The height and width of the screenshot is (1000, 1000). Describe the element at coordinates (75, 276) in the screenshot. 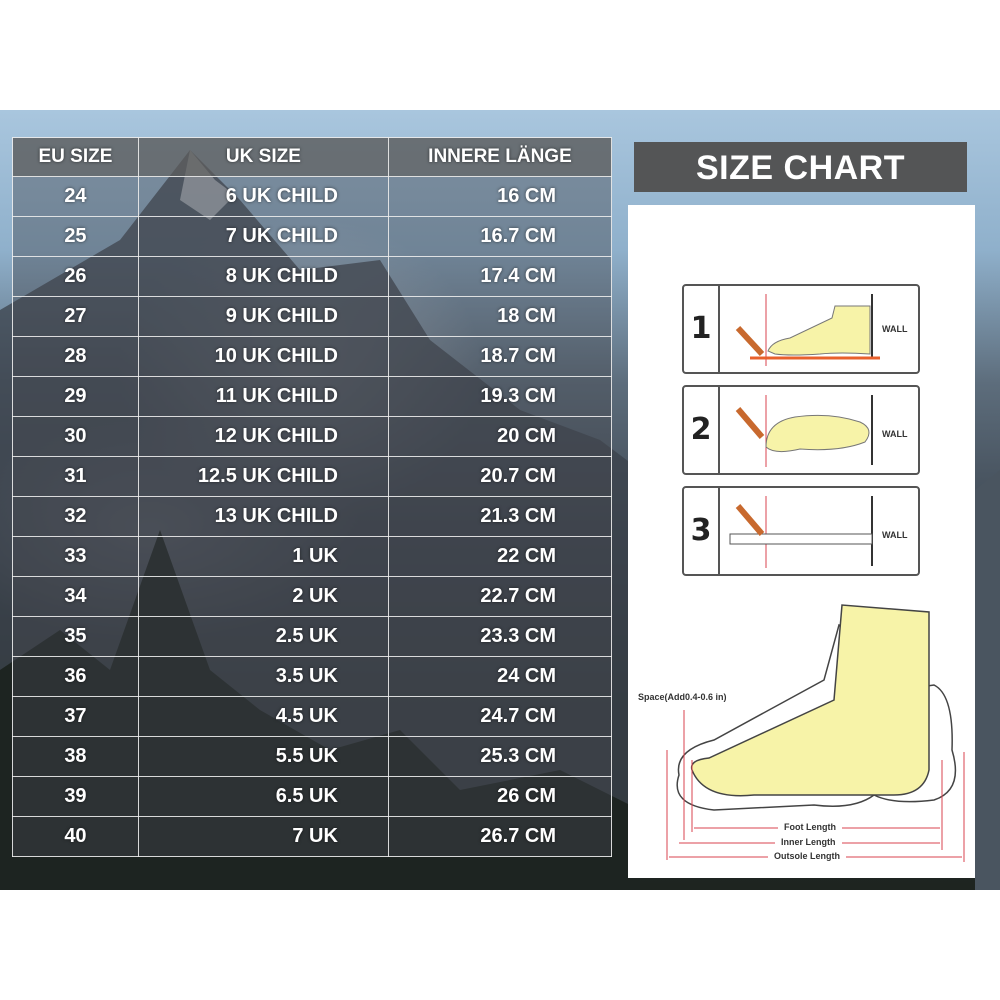

I see `eu-size-cell: 26` at that location.